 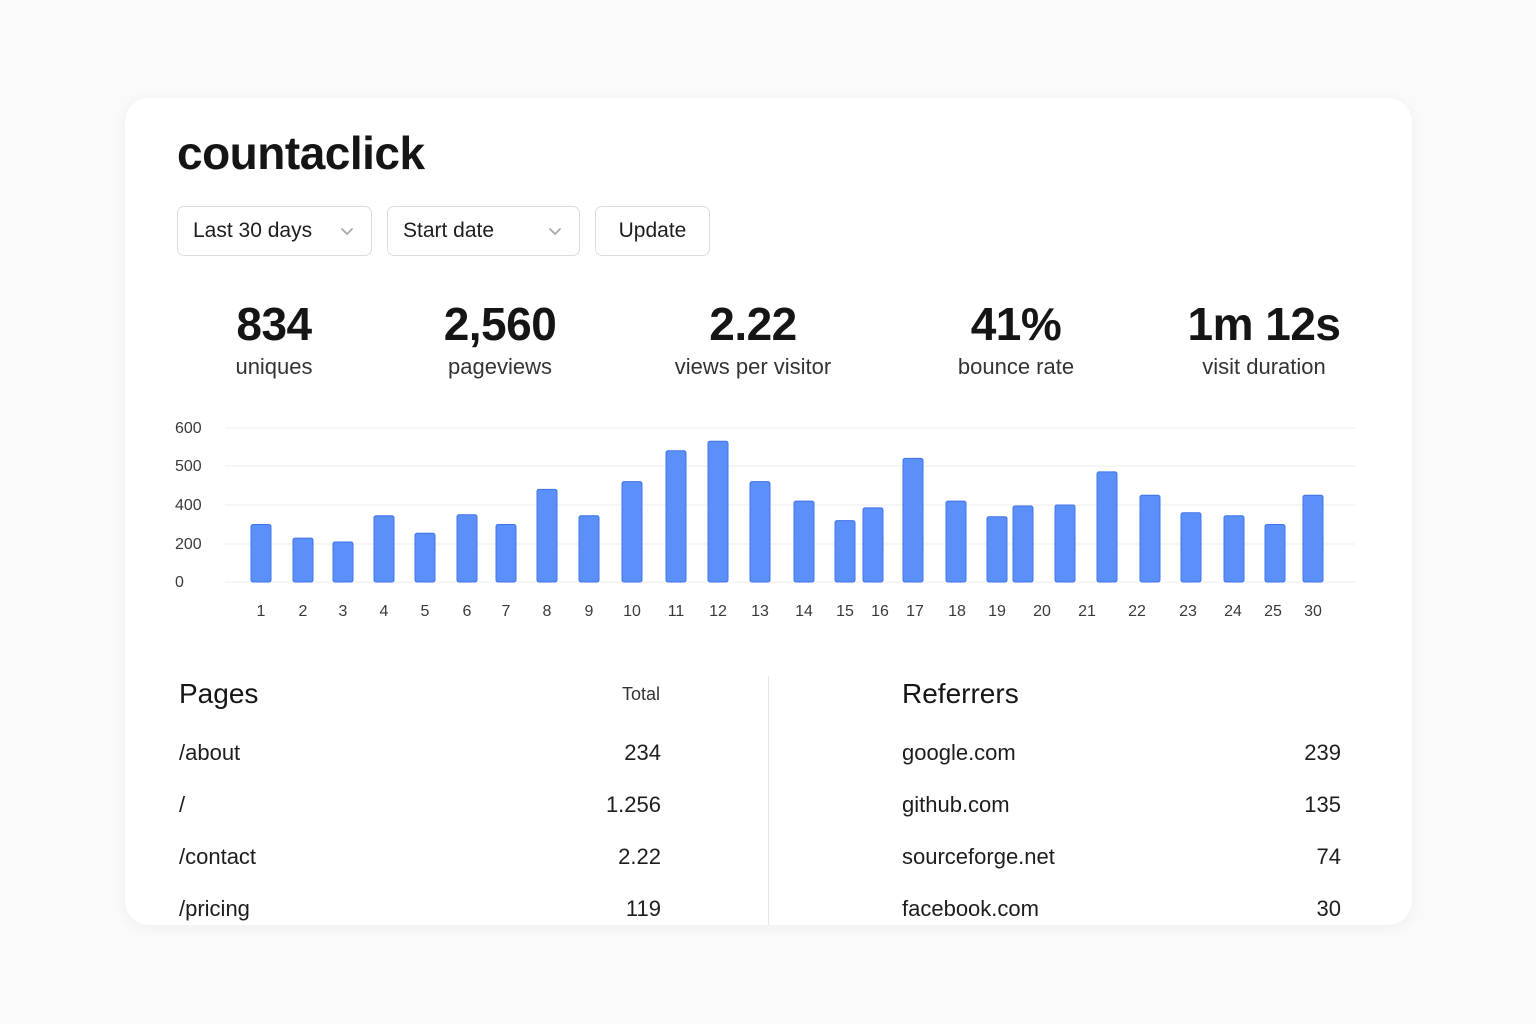 What do you see at coordinates (303, 611) in the screenshot?
I see `x-tick-label: 2` at bounding box center [303, 611].